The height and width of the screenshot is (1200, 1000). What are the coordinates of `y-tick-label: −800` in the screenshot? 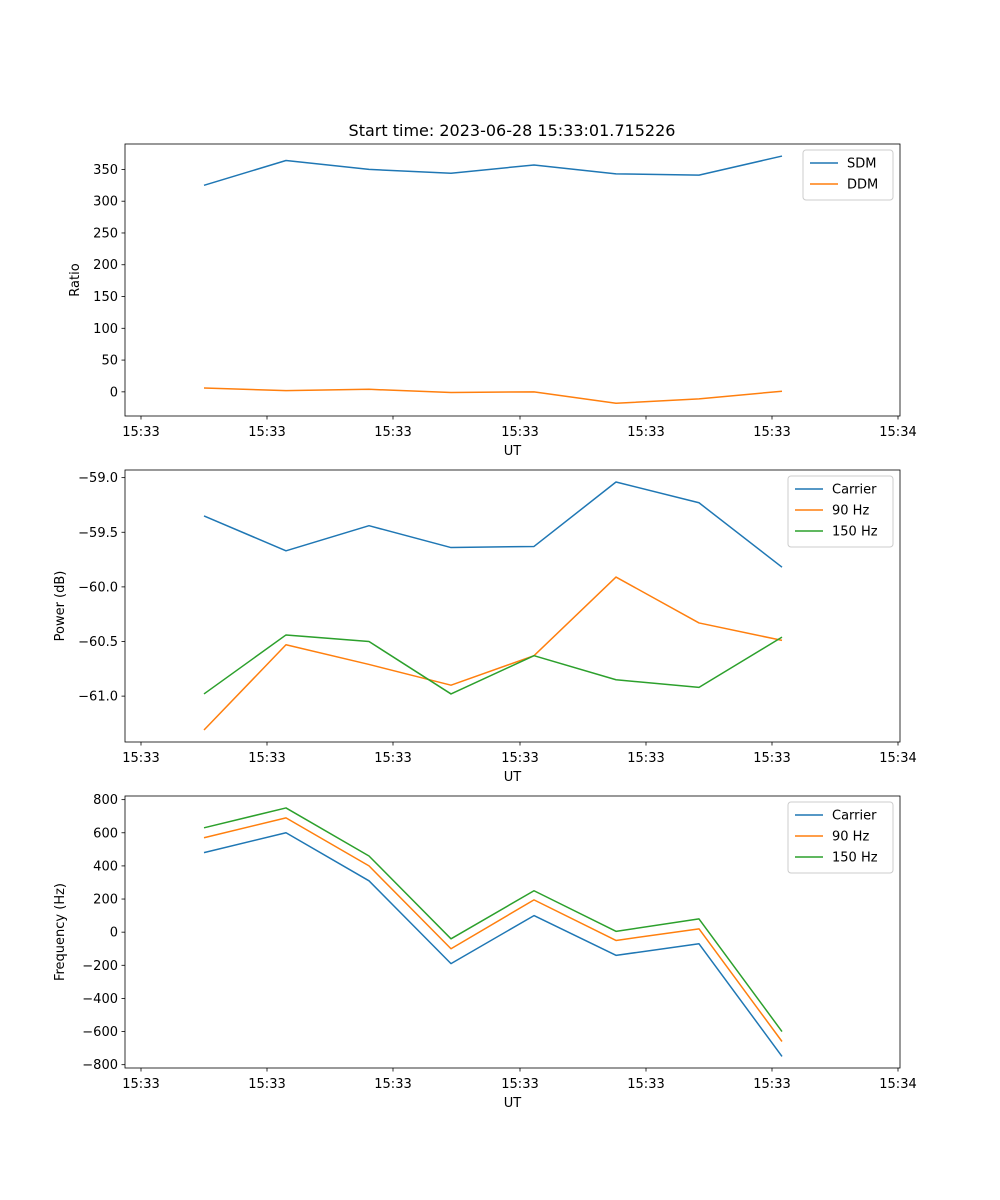 It's located at (100, 1065).